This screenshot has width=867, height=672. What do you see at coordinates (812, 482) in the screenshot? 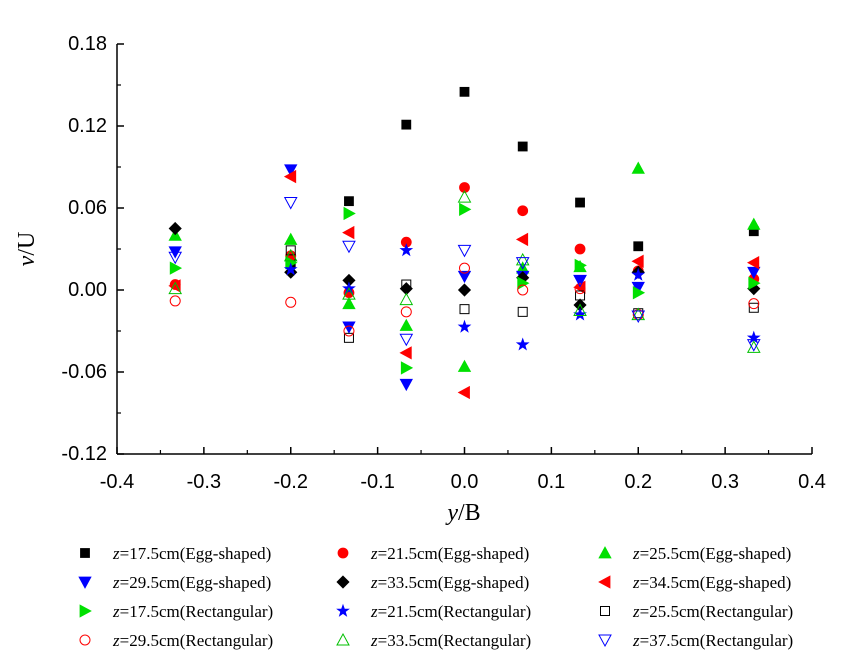
I see `x-tick-label: 0.4` at bounding box center [812, 482].